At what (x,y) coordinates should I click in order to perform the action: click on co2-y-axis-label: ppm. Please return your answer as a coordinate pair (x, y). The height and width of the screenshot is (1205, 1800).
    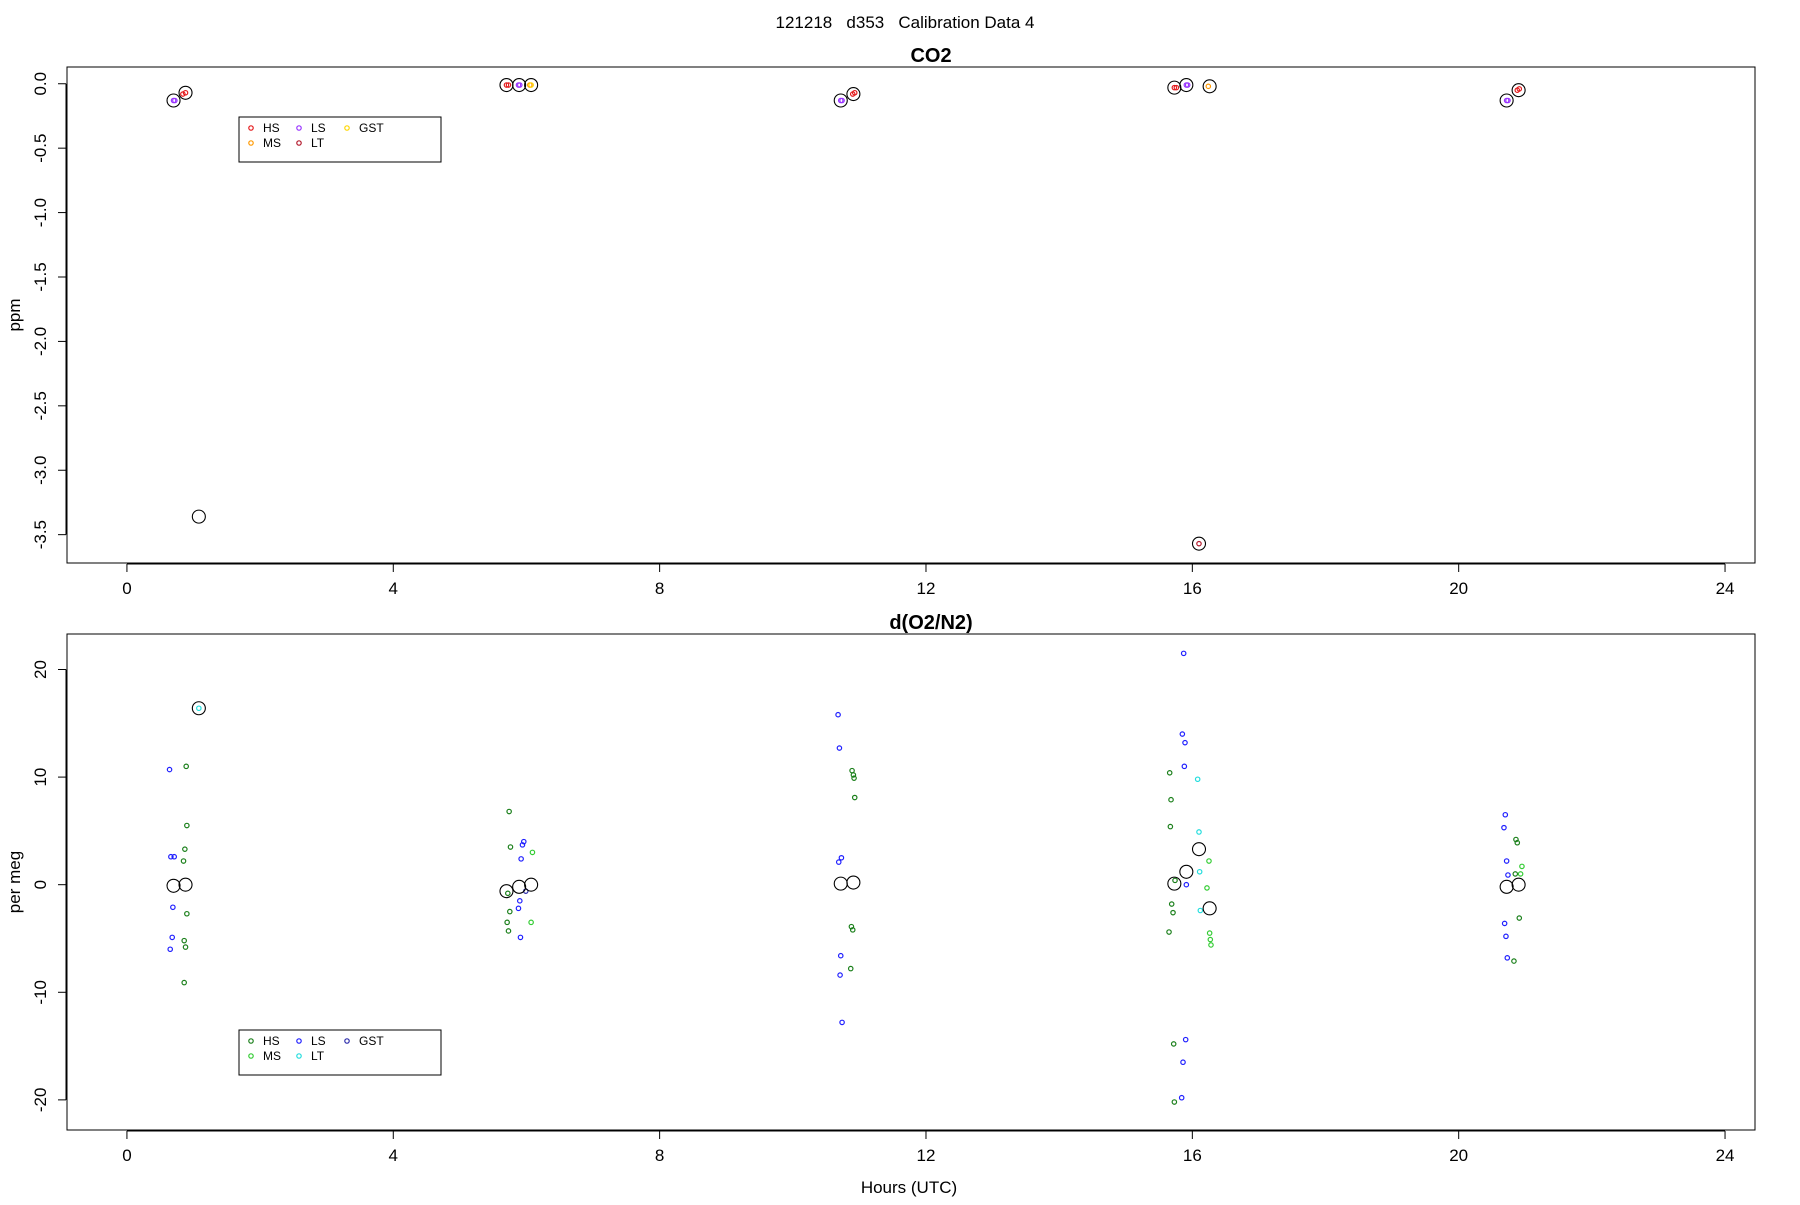
    Looking at the image, I should click on (14, 314).